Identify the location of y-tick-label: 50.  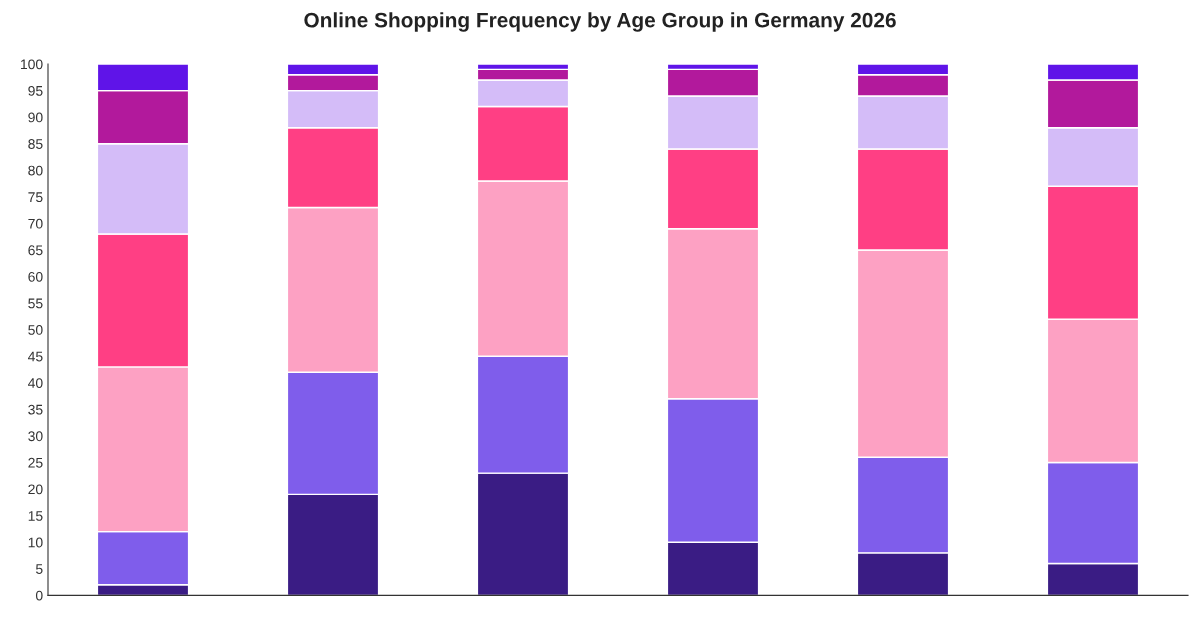
(35, 330).